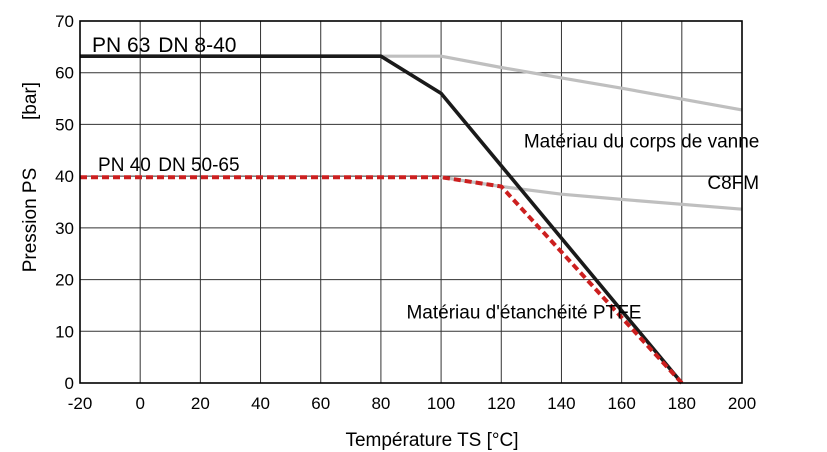 Image resolution: width=827 pixels, height=452 pixels. What do you see at coordinates (642, 142) in the screenshot?
I see `annotation-body_material: Matériau du corps de vanne` at bounding box center [642, 142].